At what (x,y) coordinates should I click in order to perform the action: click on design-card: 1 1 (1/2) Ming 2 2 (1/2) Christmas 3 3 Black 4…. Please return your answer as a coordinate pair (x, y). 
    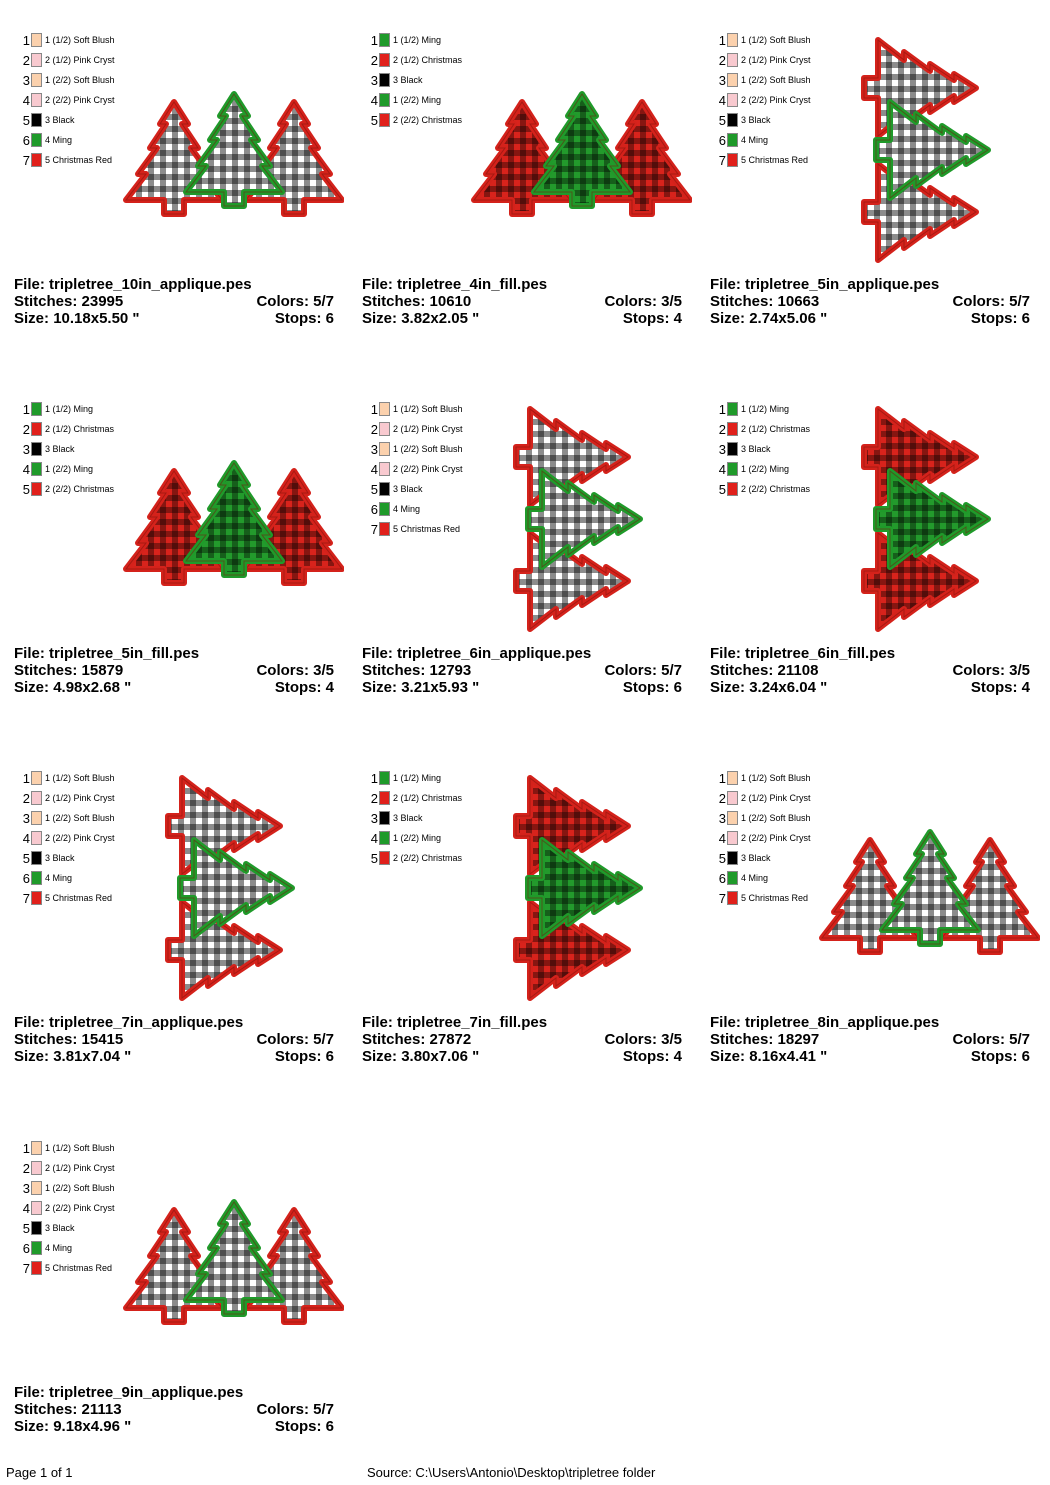
    Looking at the image, I should click on (527, 938).